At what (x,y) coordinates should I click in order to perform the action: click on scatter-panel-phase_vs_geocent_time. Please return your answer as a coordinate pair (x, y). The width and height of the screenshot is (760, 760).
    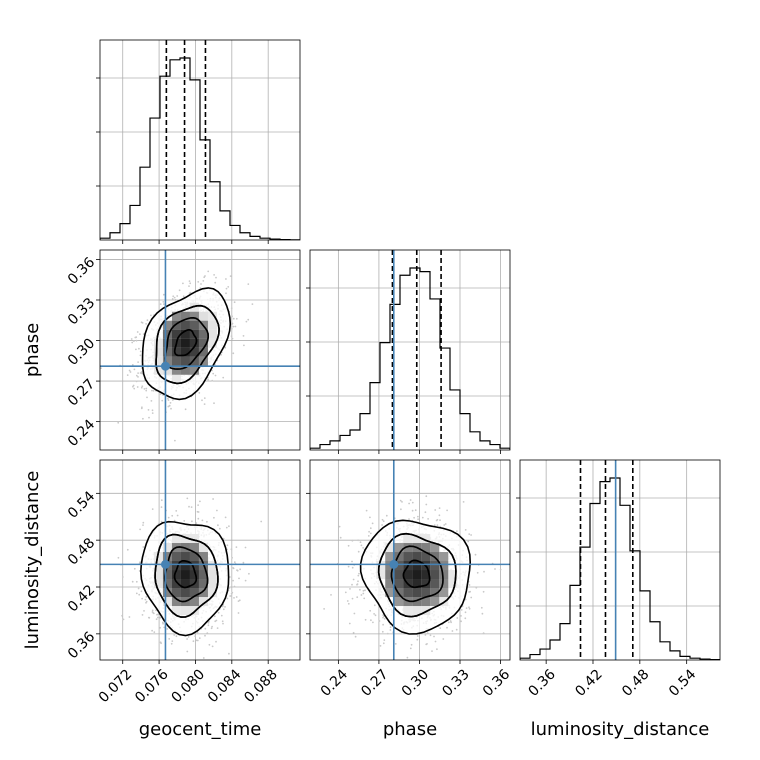
    Looking at the image, I should click on (200, 350).